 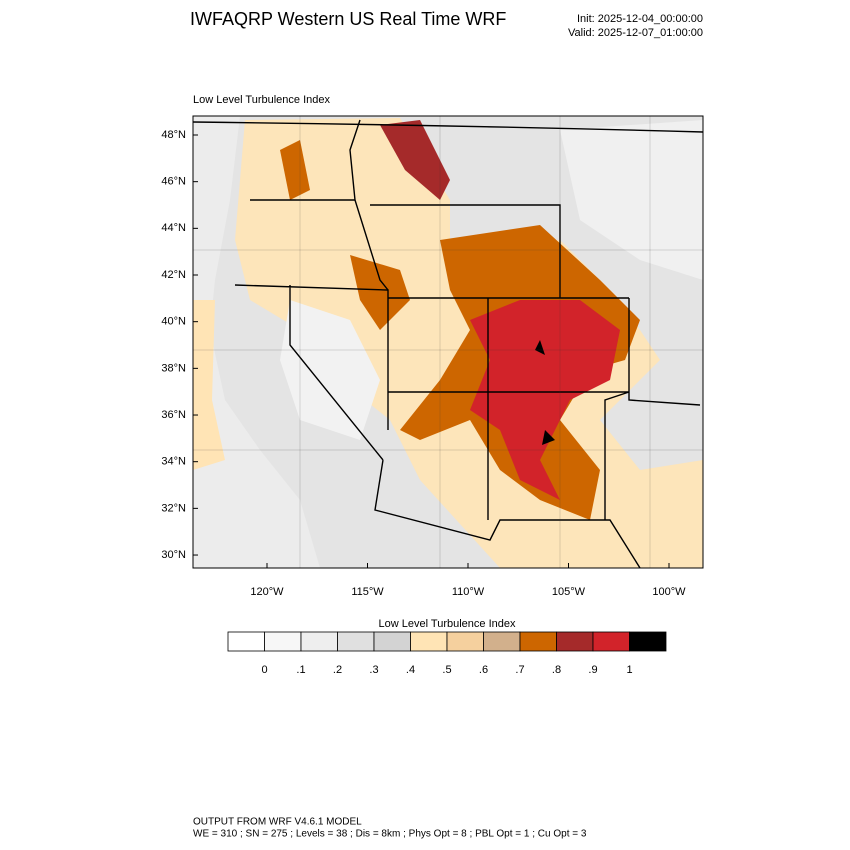 What do you see at coordinates (635, 33) in the screenshot?
I see `valid-time: Valid: 2025-12-07_01:00:00` at bounding box center [635, 33].